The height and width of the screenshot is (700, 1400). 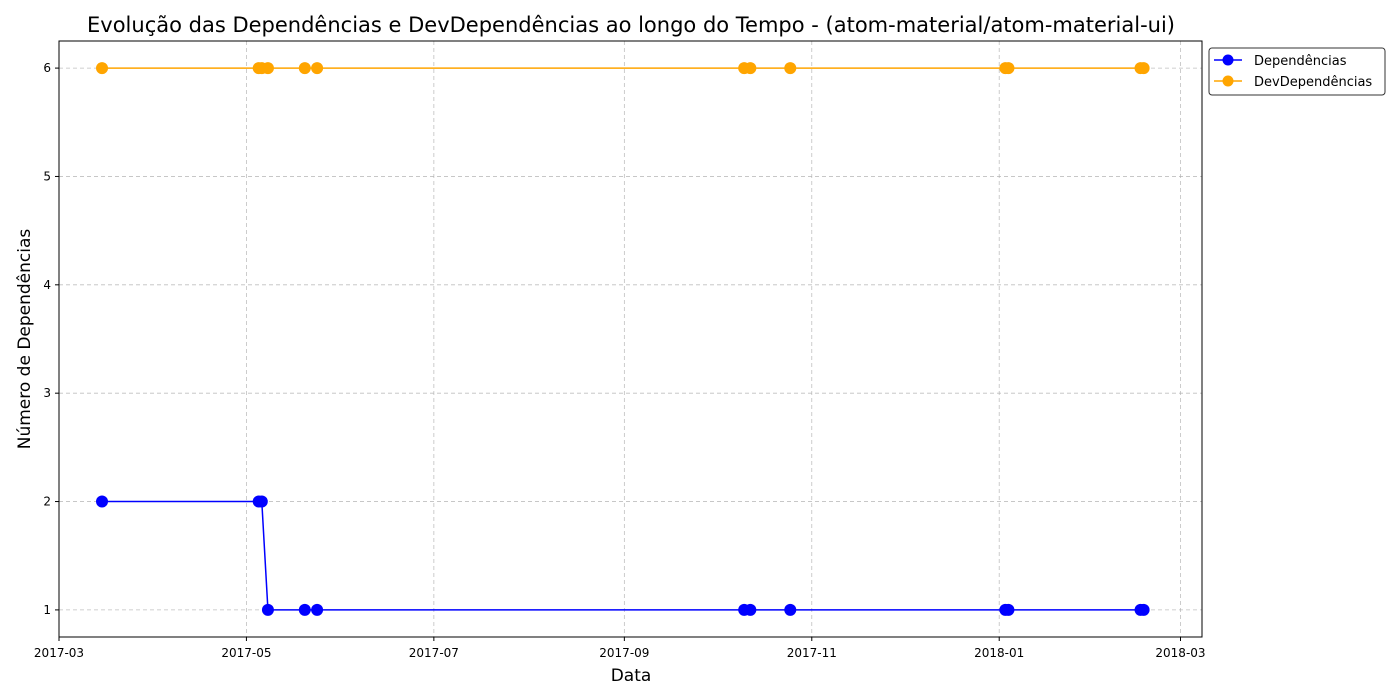 I want to click on legend: Dependências DevDependências, so click(x=1297, y=71).